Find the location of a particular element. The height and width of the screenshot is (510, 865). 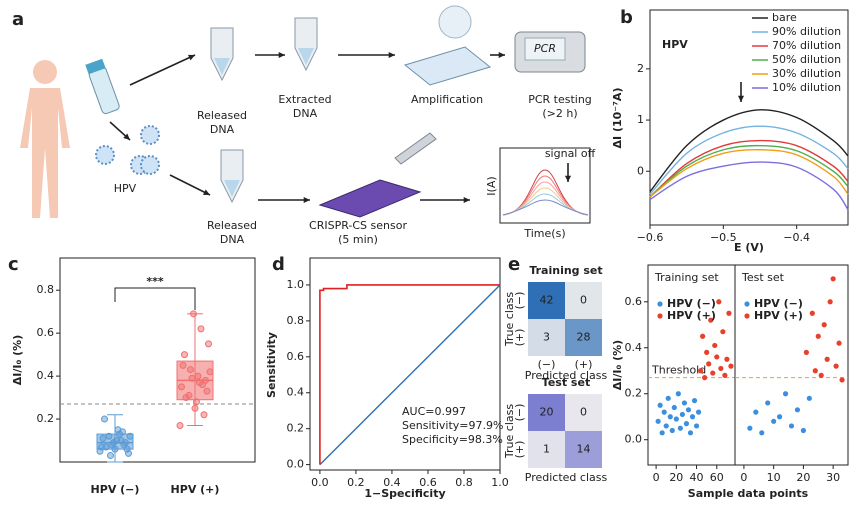

plot-frame is located at coordinates (157, 360).